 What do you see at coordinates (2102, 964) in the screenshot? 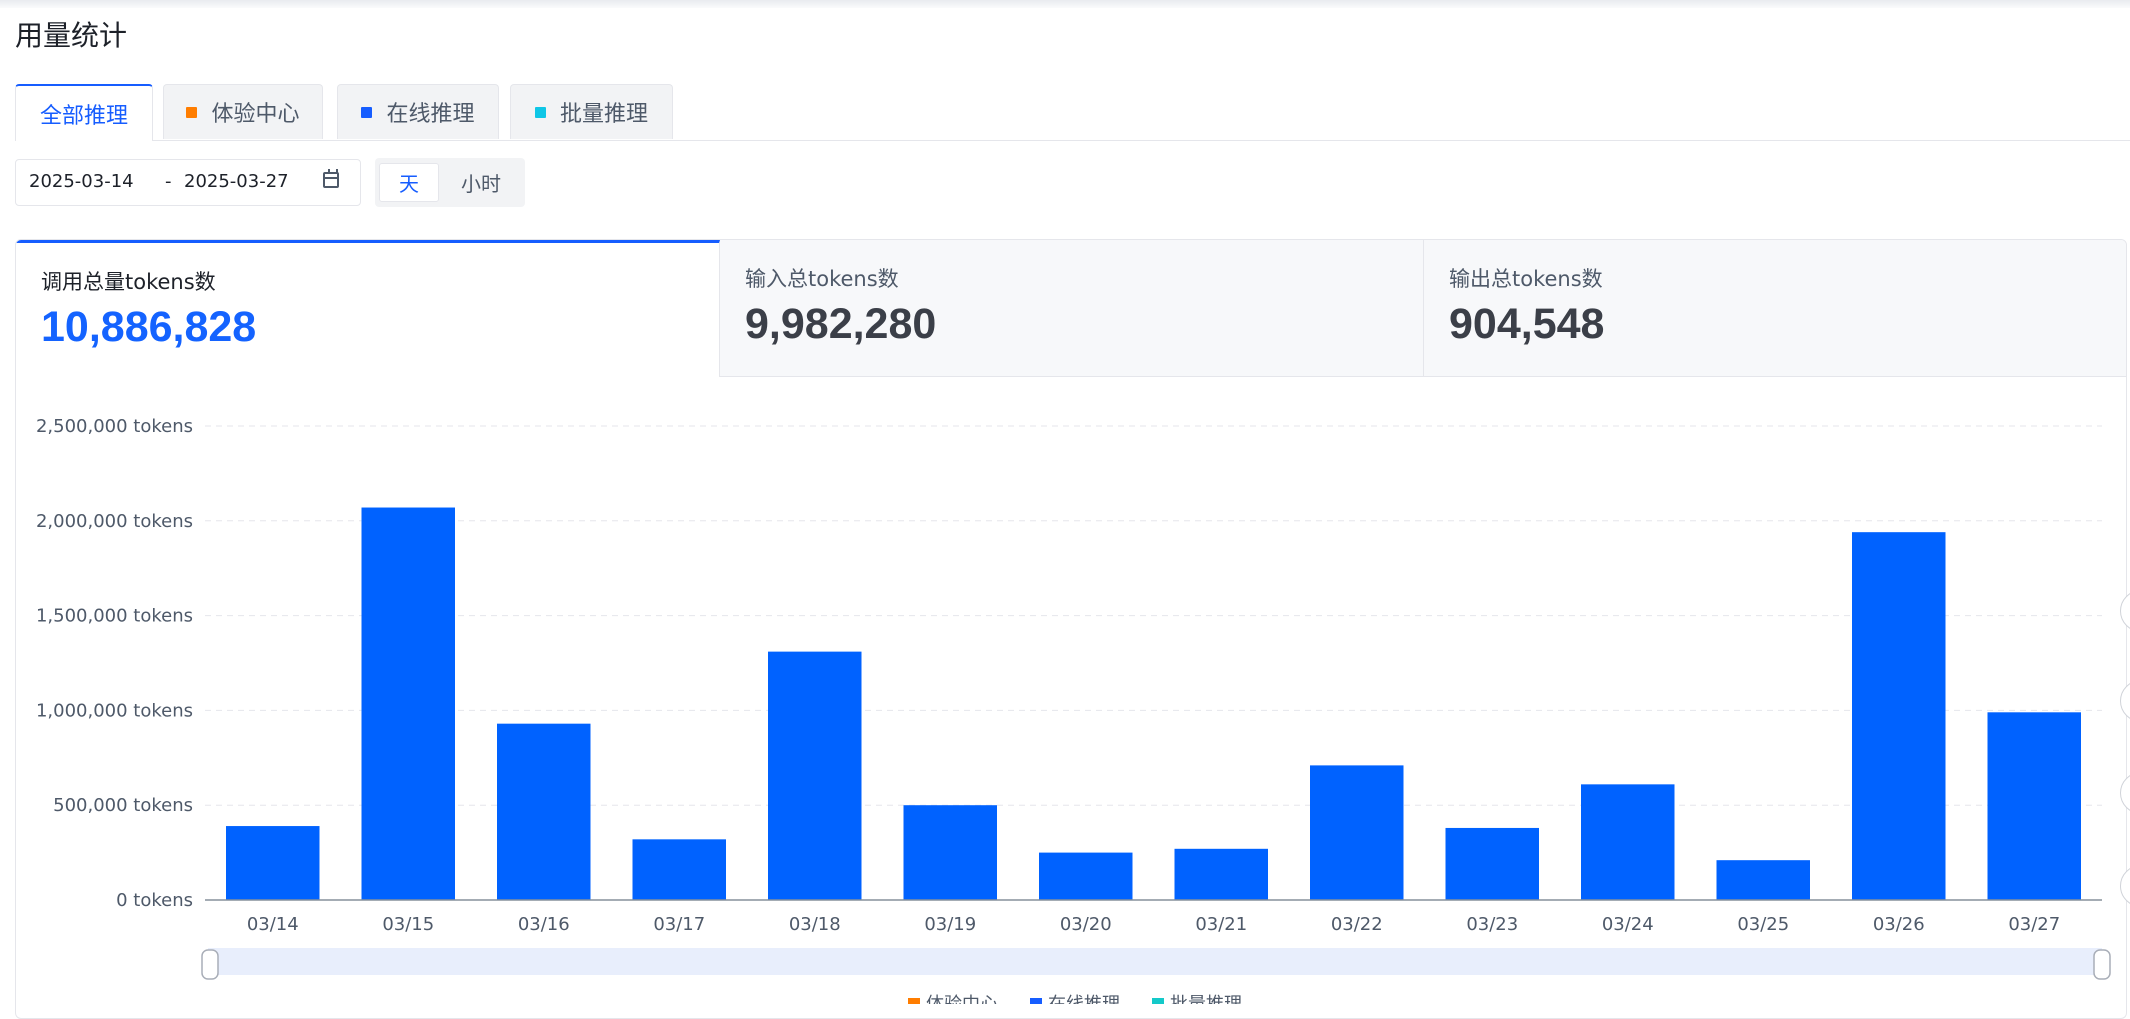
I see `zoom-slider-handle-right` at bounding box center [2102, 964].